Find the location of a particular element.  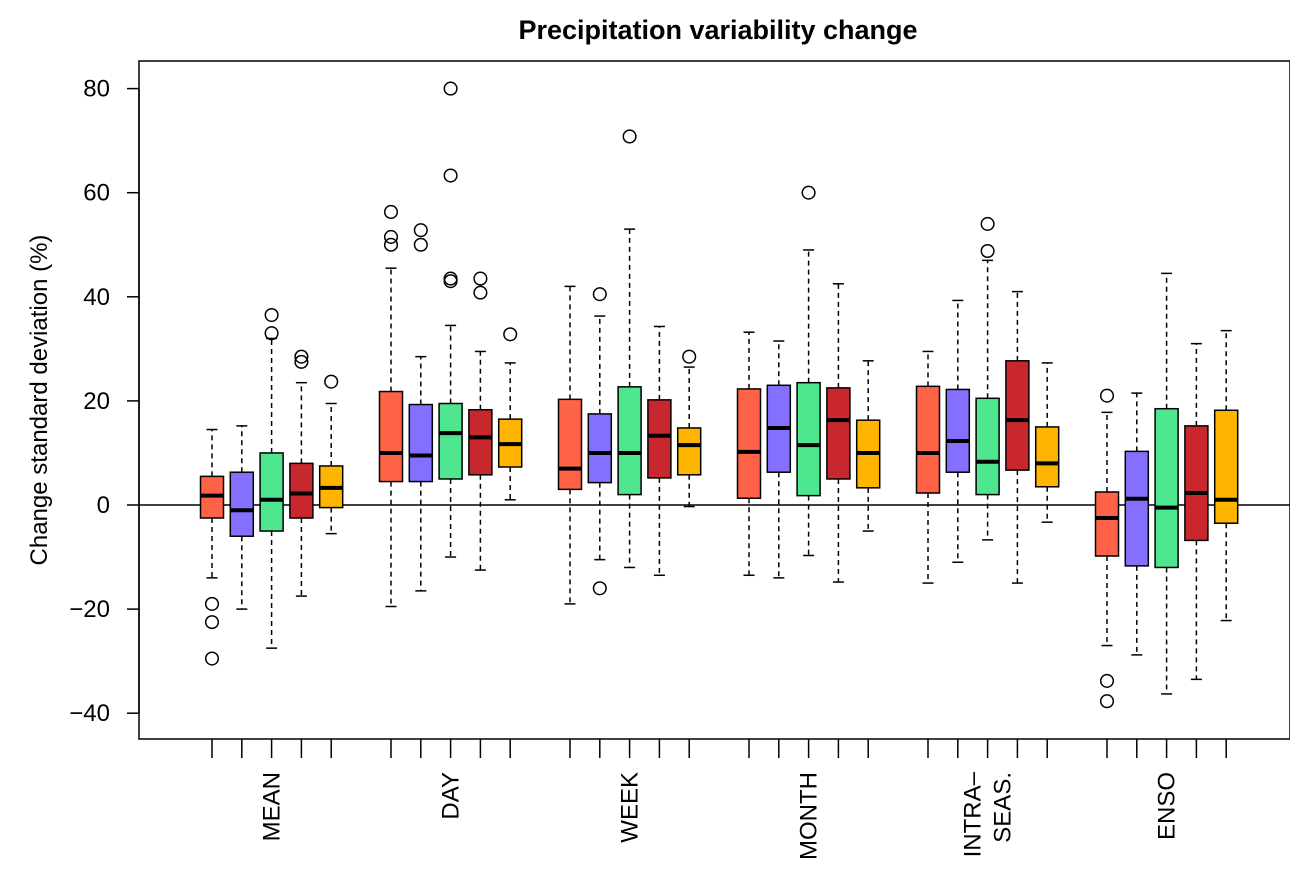

y-tick-label: 60 is located at coordinates (96, 193).